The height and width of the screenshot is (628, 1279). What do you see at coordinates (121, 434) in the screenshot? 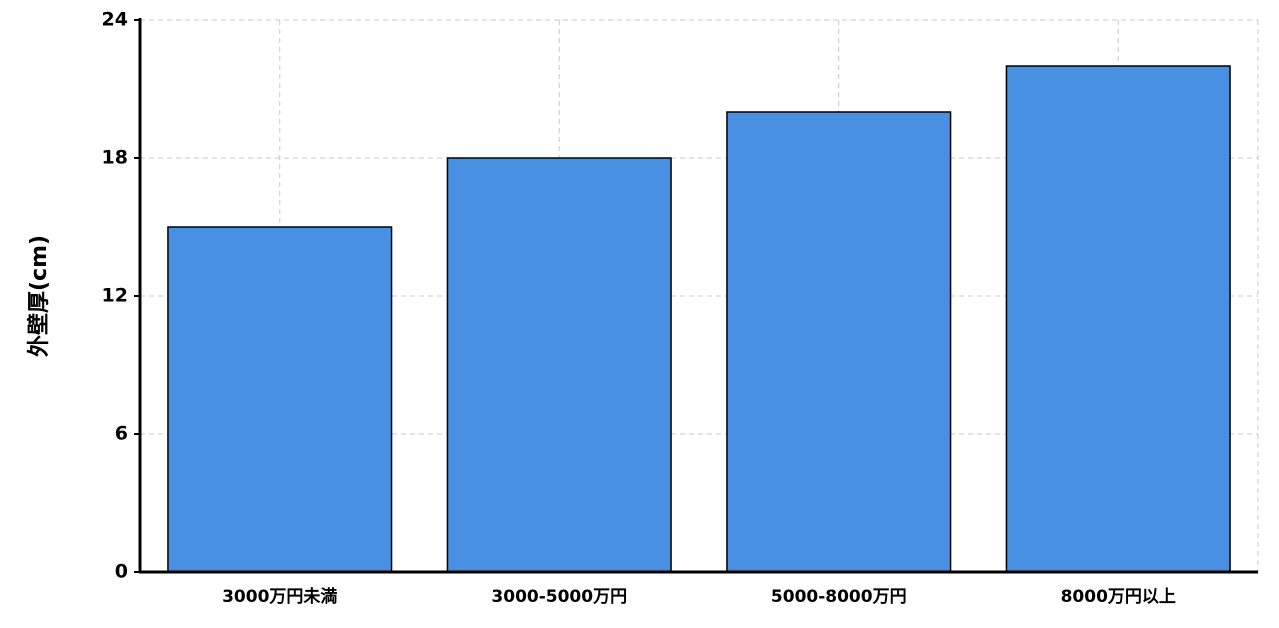
I see `y-tick-label: 6` at bounding box center [121, 434].